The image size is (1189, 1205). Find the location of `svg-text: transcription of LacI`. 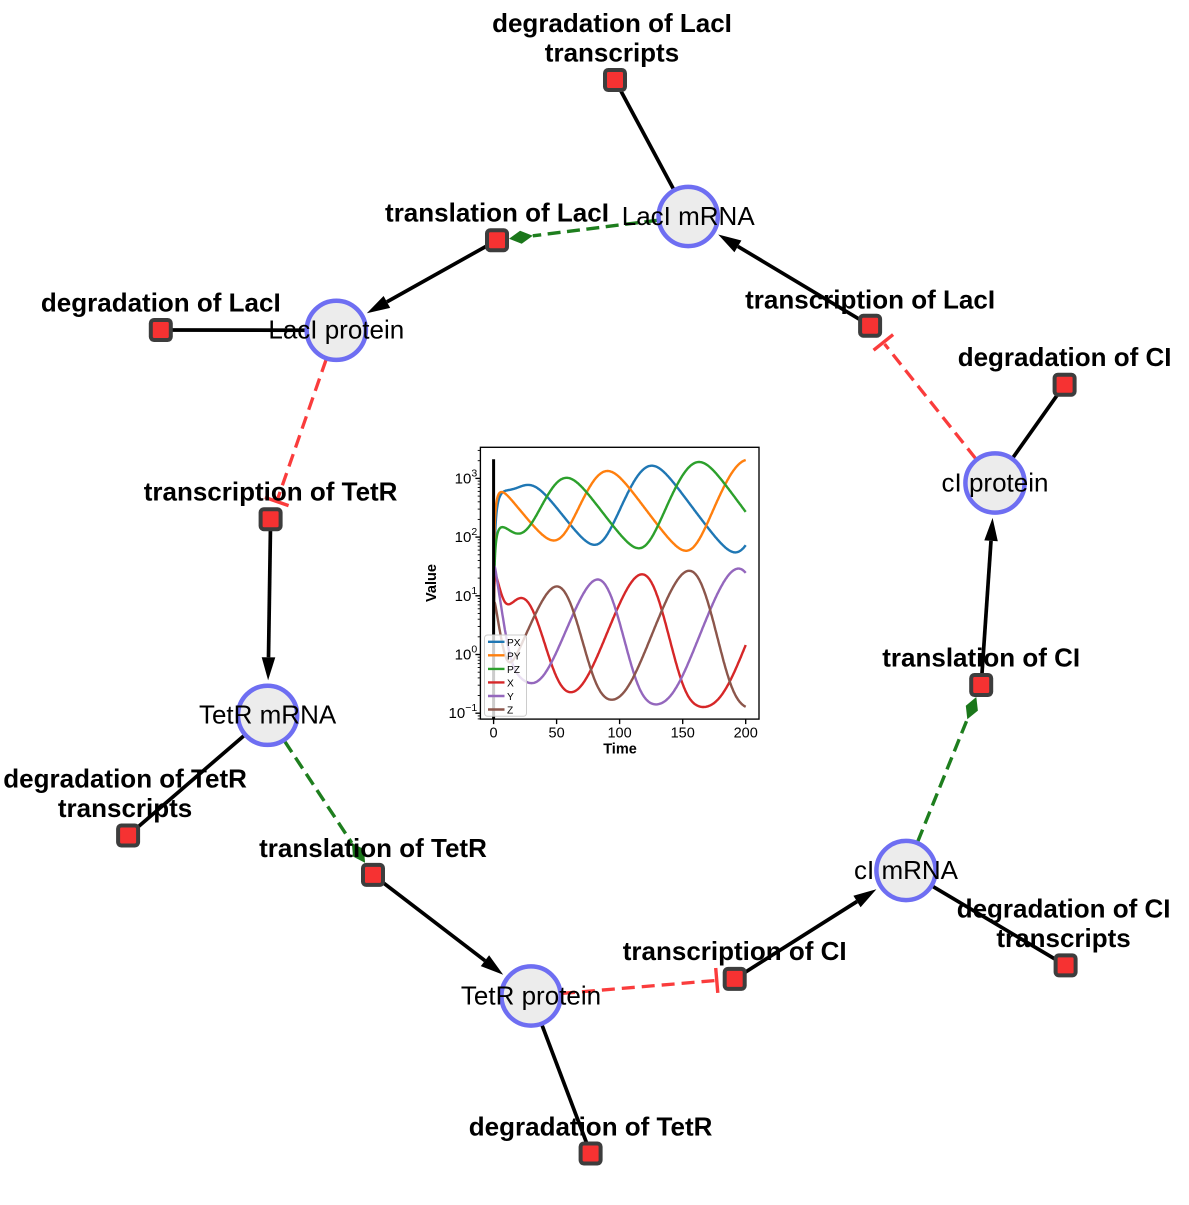

svg-text: transcription of LacI is located at coordinates (870, 300).